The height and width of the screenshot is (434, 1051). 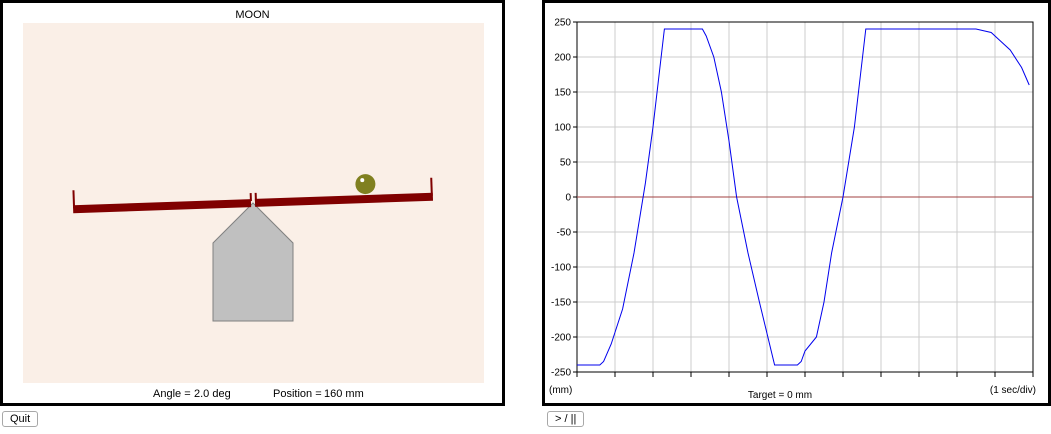 I want to click on quit-button: Quit, so click(x=20, y=419).